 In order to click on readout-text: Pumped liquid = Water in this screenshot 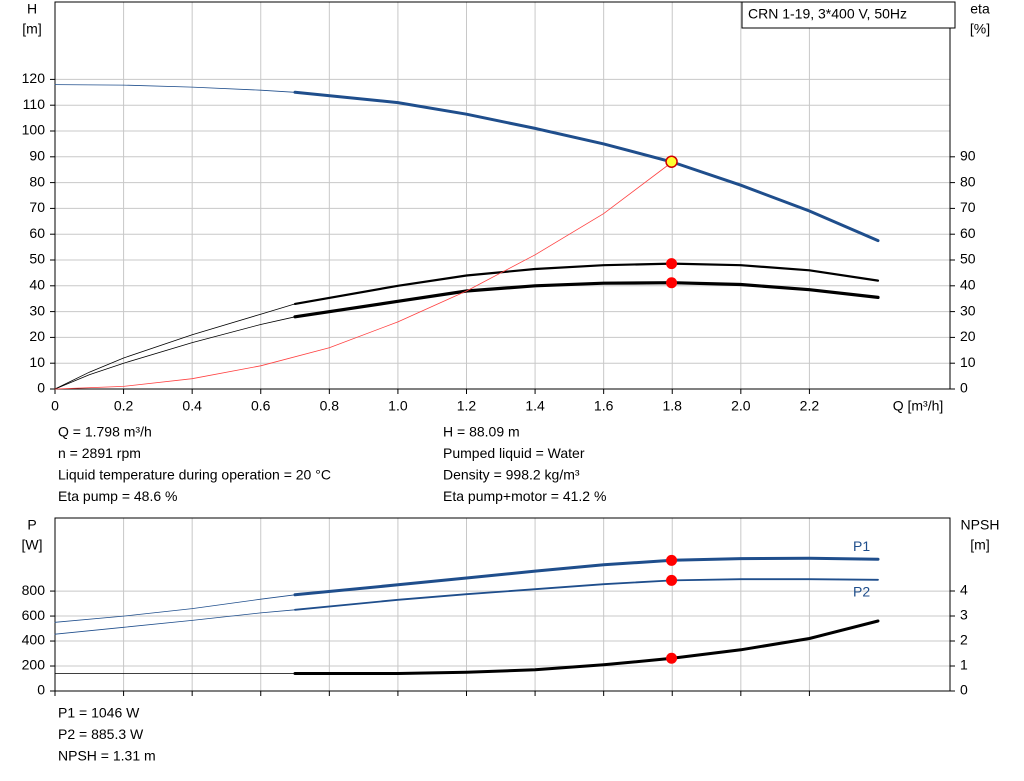, I will do `click(514, 453)`.